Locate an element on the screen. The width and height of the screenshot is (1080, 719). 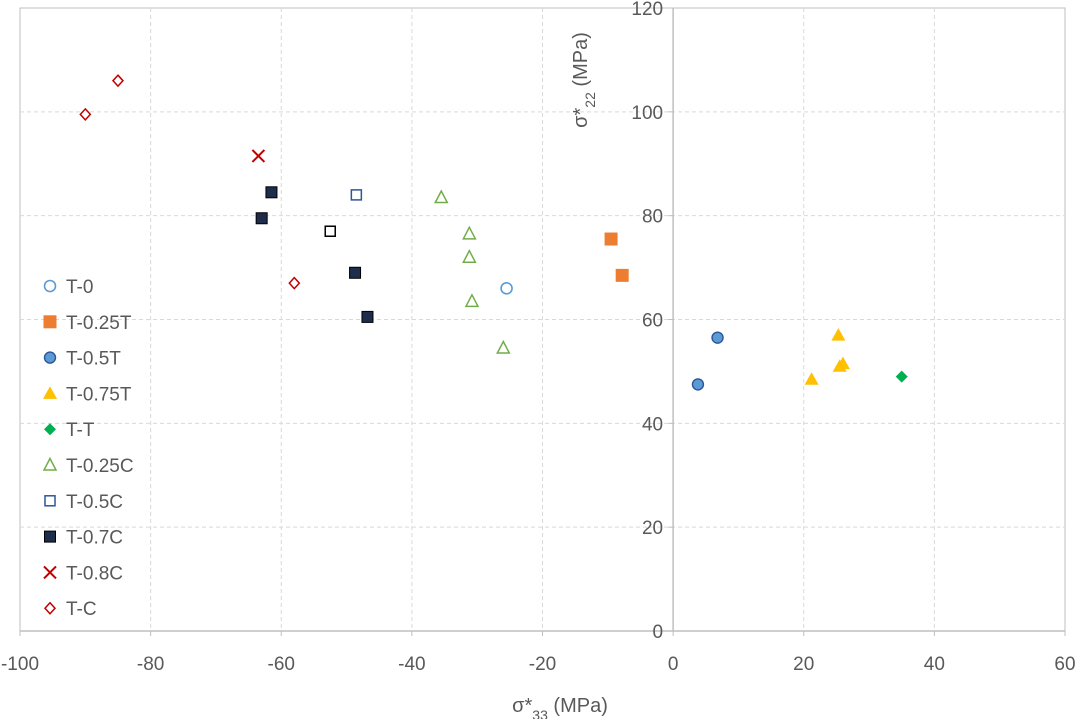
legend-label: T-0.75T is located at coordinates (99, 394).